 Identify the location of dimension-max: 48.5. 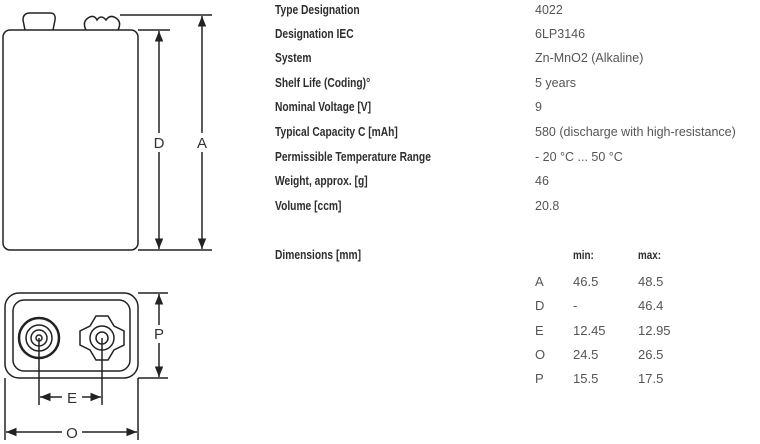
(651, 281).